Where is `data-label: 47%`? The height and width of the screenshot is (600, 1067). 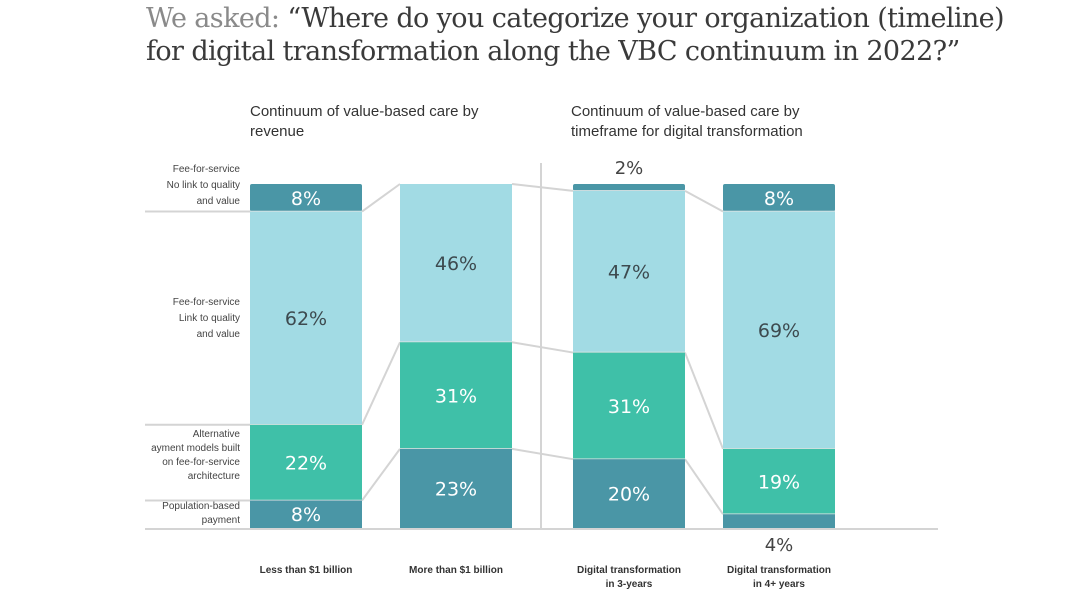 data-label: 47% is located at coordinates (629, 273).